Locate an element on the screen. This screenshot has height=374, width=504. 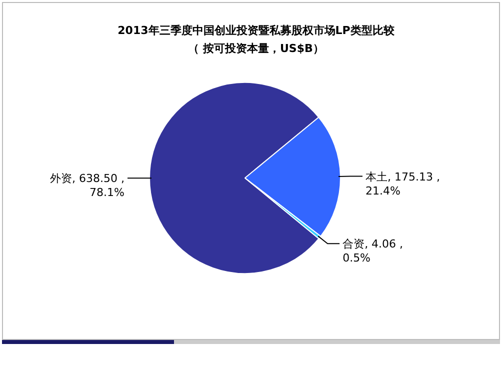
slice-label: 本土, 175.13 , 21.4% is located at coordinates (402, 184).